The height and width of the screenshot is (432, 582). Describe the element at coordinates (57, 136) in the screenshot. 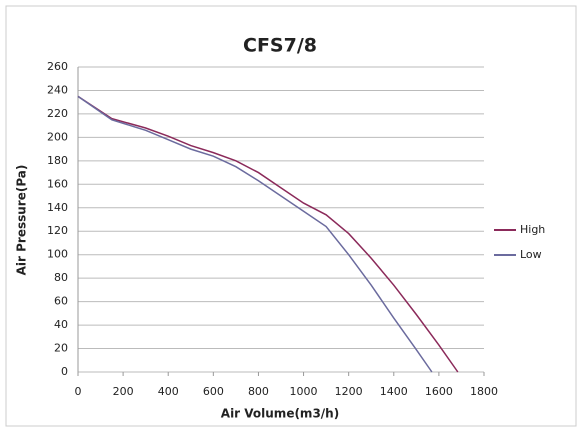

I see `y-tick-label: 200` at that location.